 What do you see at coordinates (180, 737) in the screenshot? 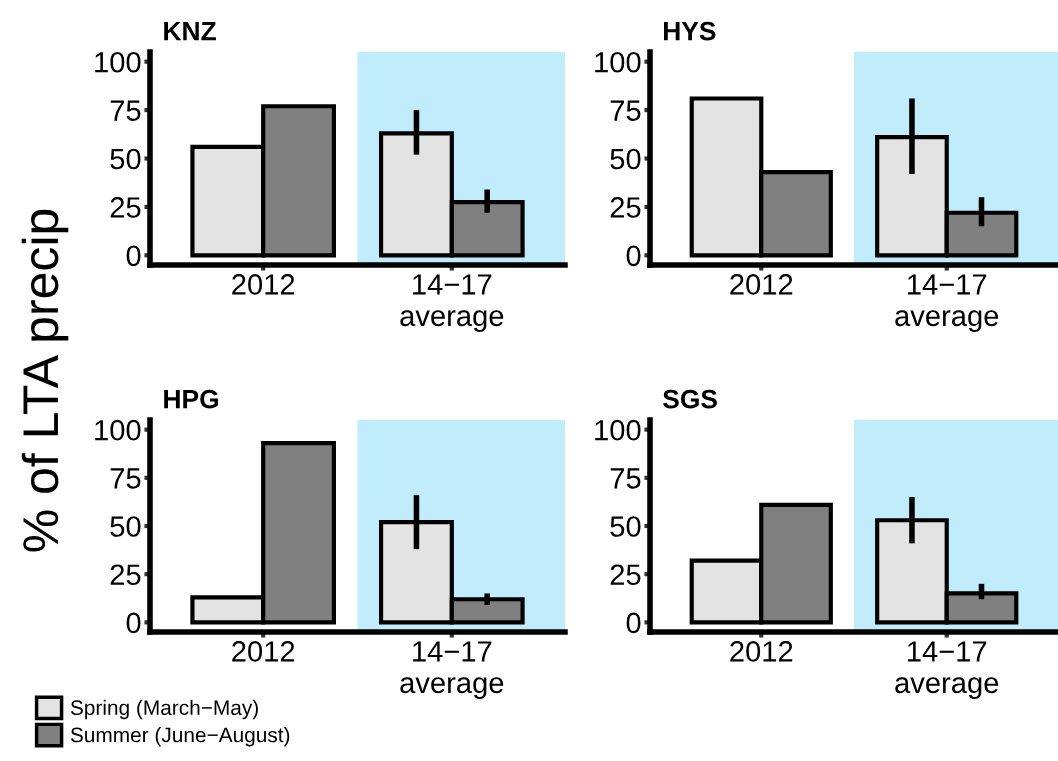
I see `legend-label: Summer (June−August)` at bounding box center [180, 737].